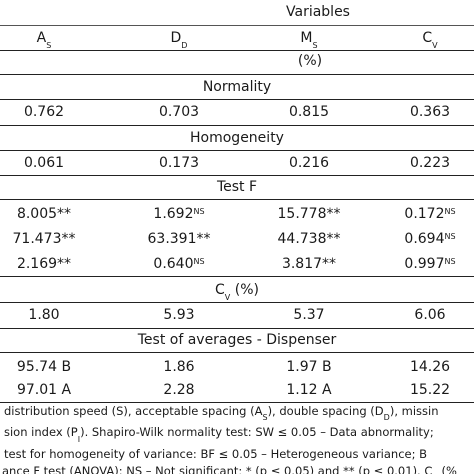 This screenshot has width=474, height=474. I want to click on variables-title: Variables, so click(318, 12).